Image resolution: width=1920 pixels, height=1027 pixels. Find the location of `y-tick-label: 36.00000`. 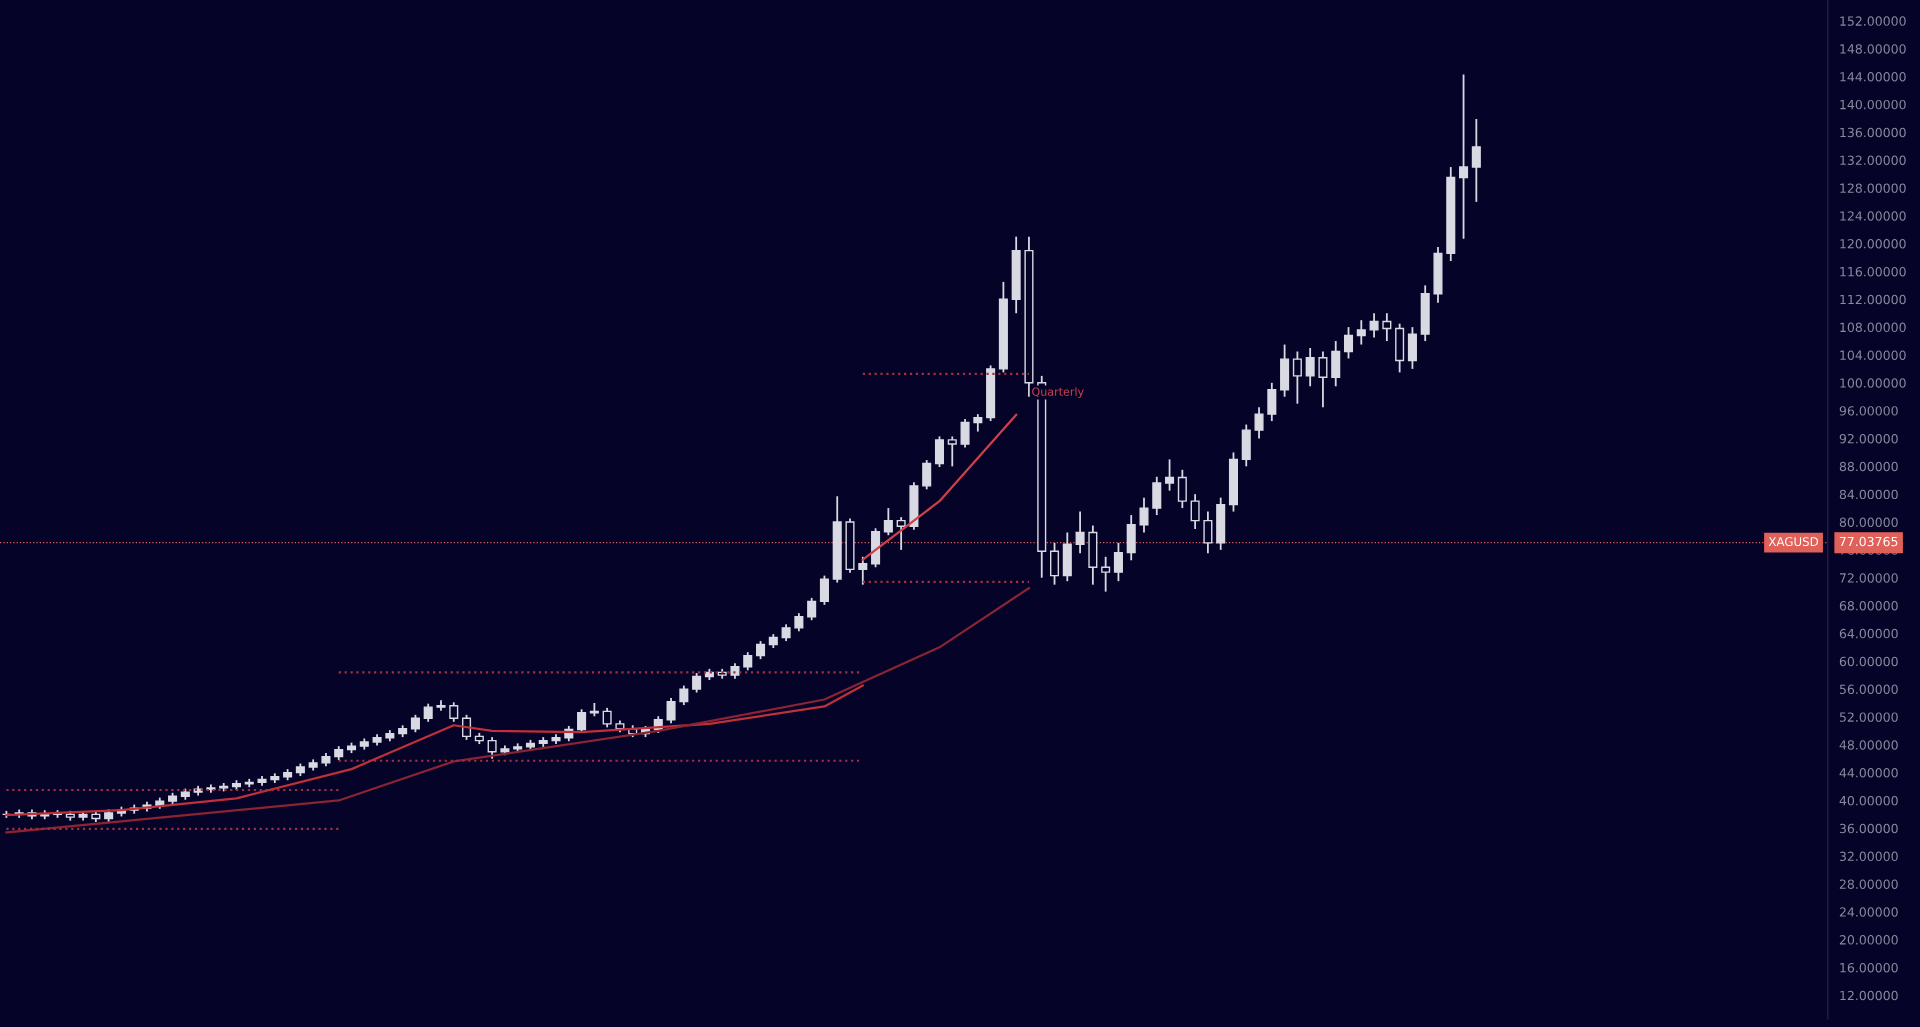

y-tick-label: 36.00000 is located at coordinates (1868, 828).